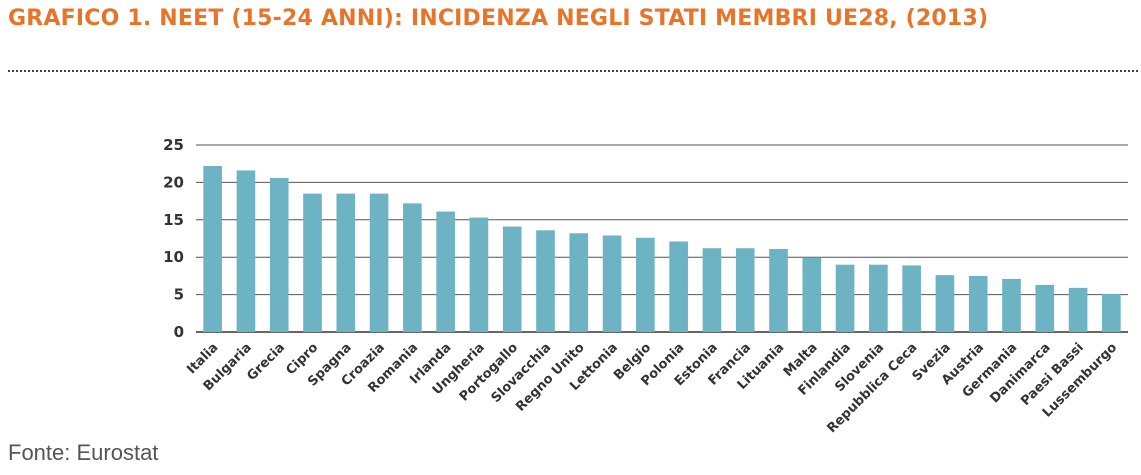  Describe the element at coordinates (346, 262) in the screenshot. I see `bar-spagna` at that location.